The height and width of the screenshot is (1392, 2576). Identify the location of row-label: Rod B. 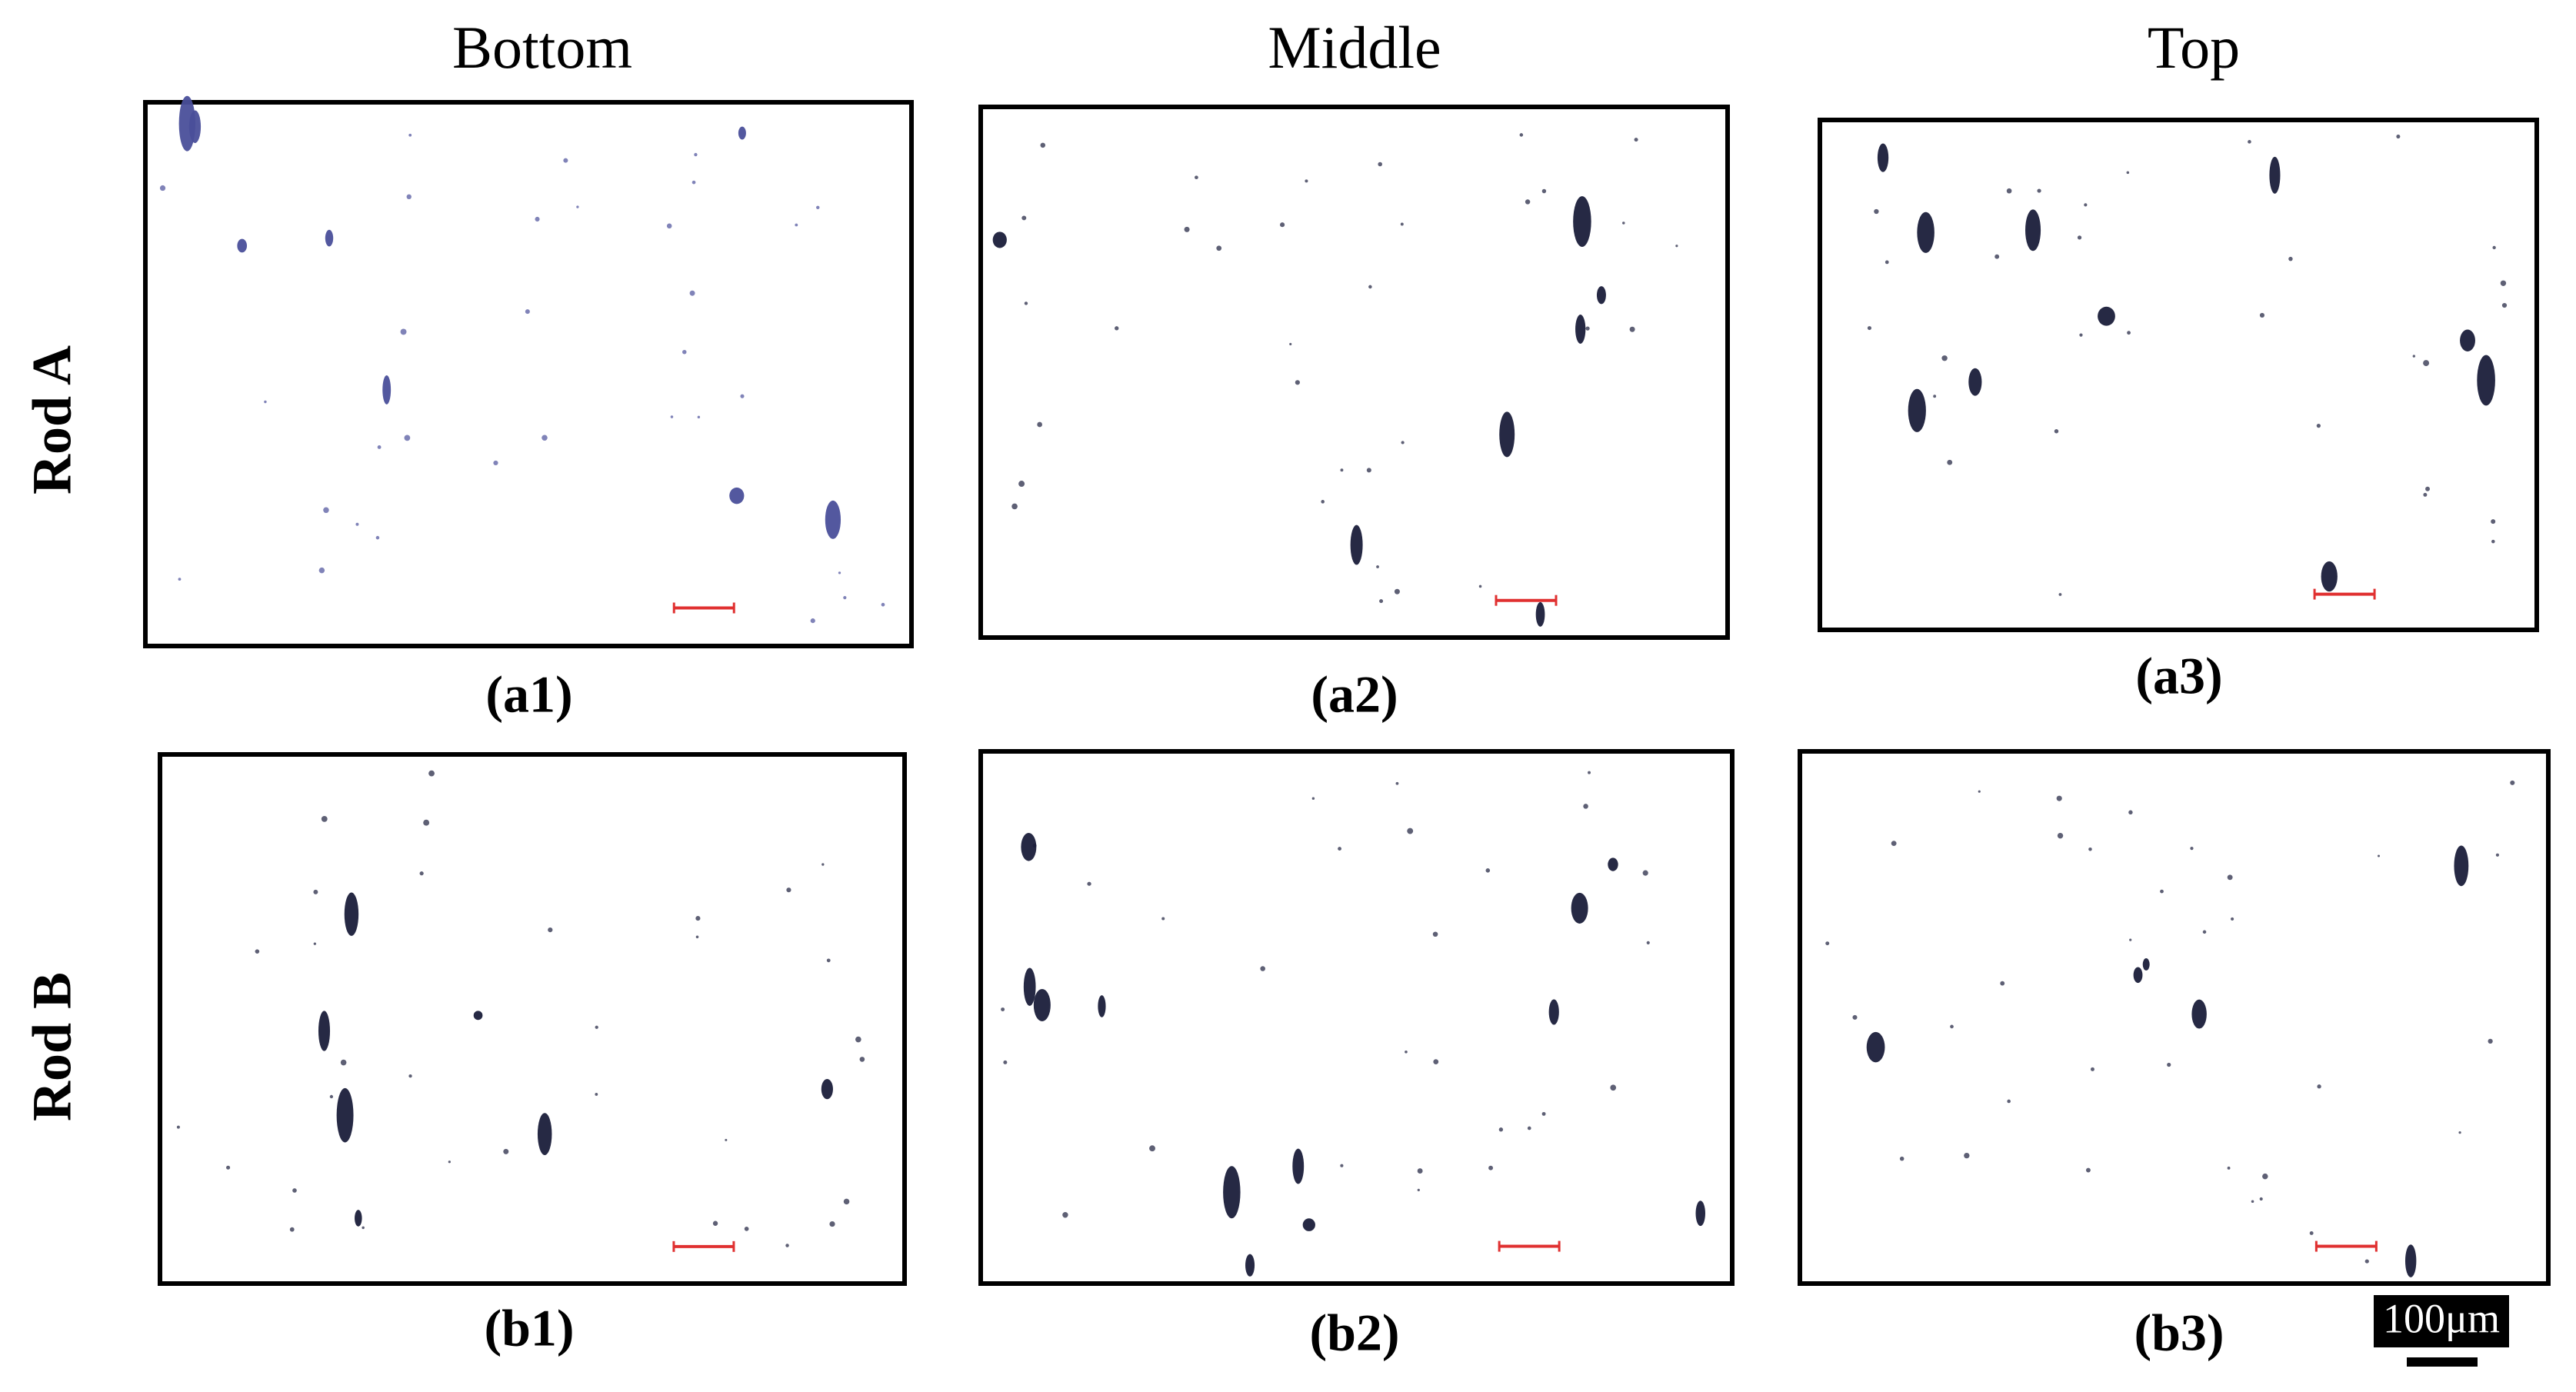
(52, 1046).